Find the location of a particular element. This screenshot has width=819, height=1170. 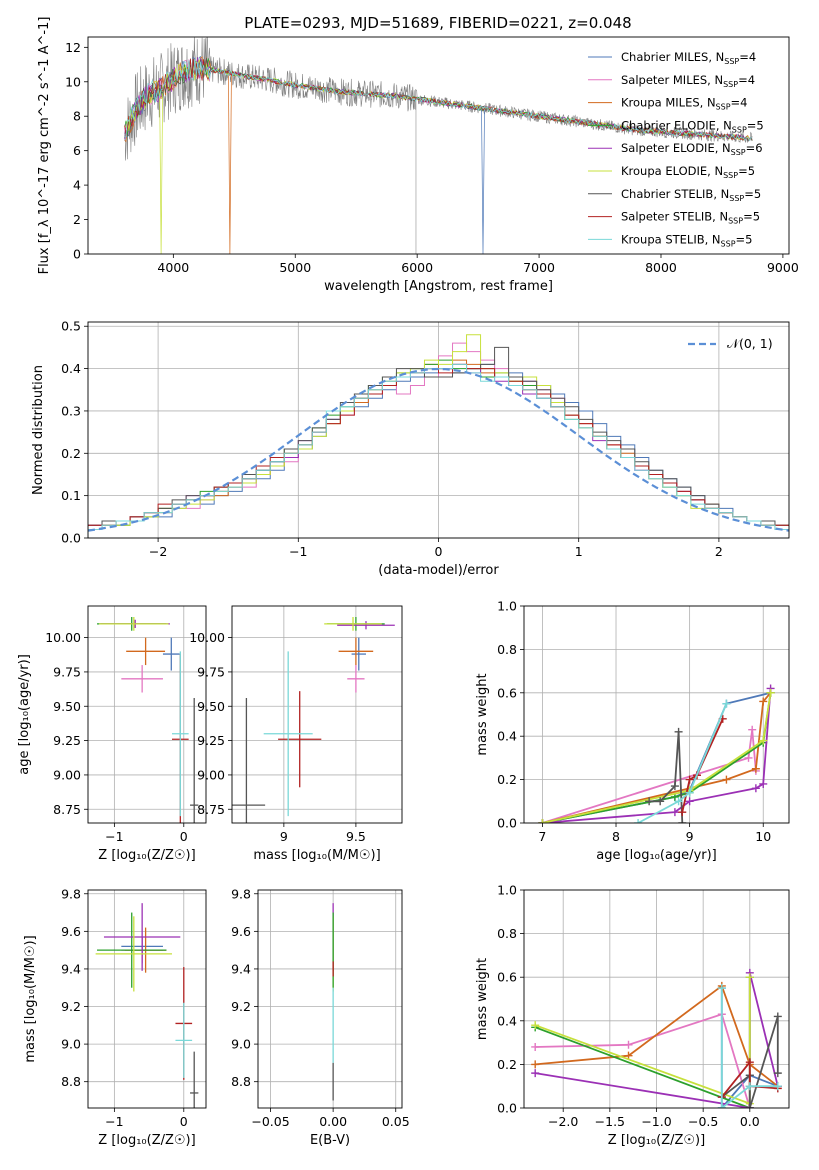

spectrum-plot is located at coordinates (438, 145).